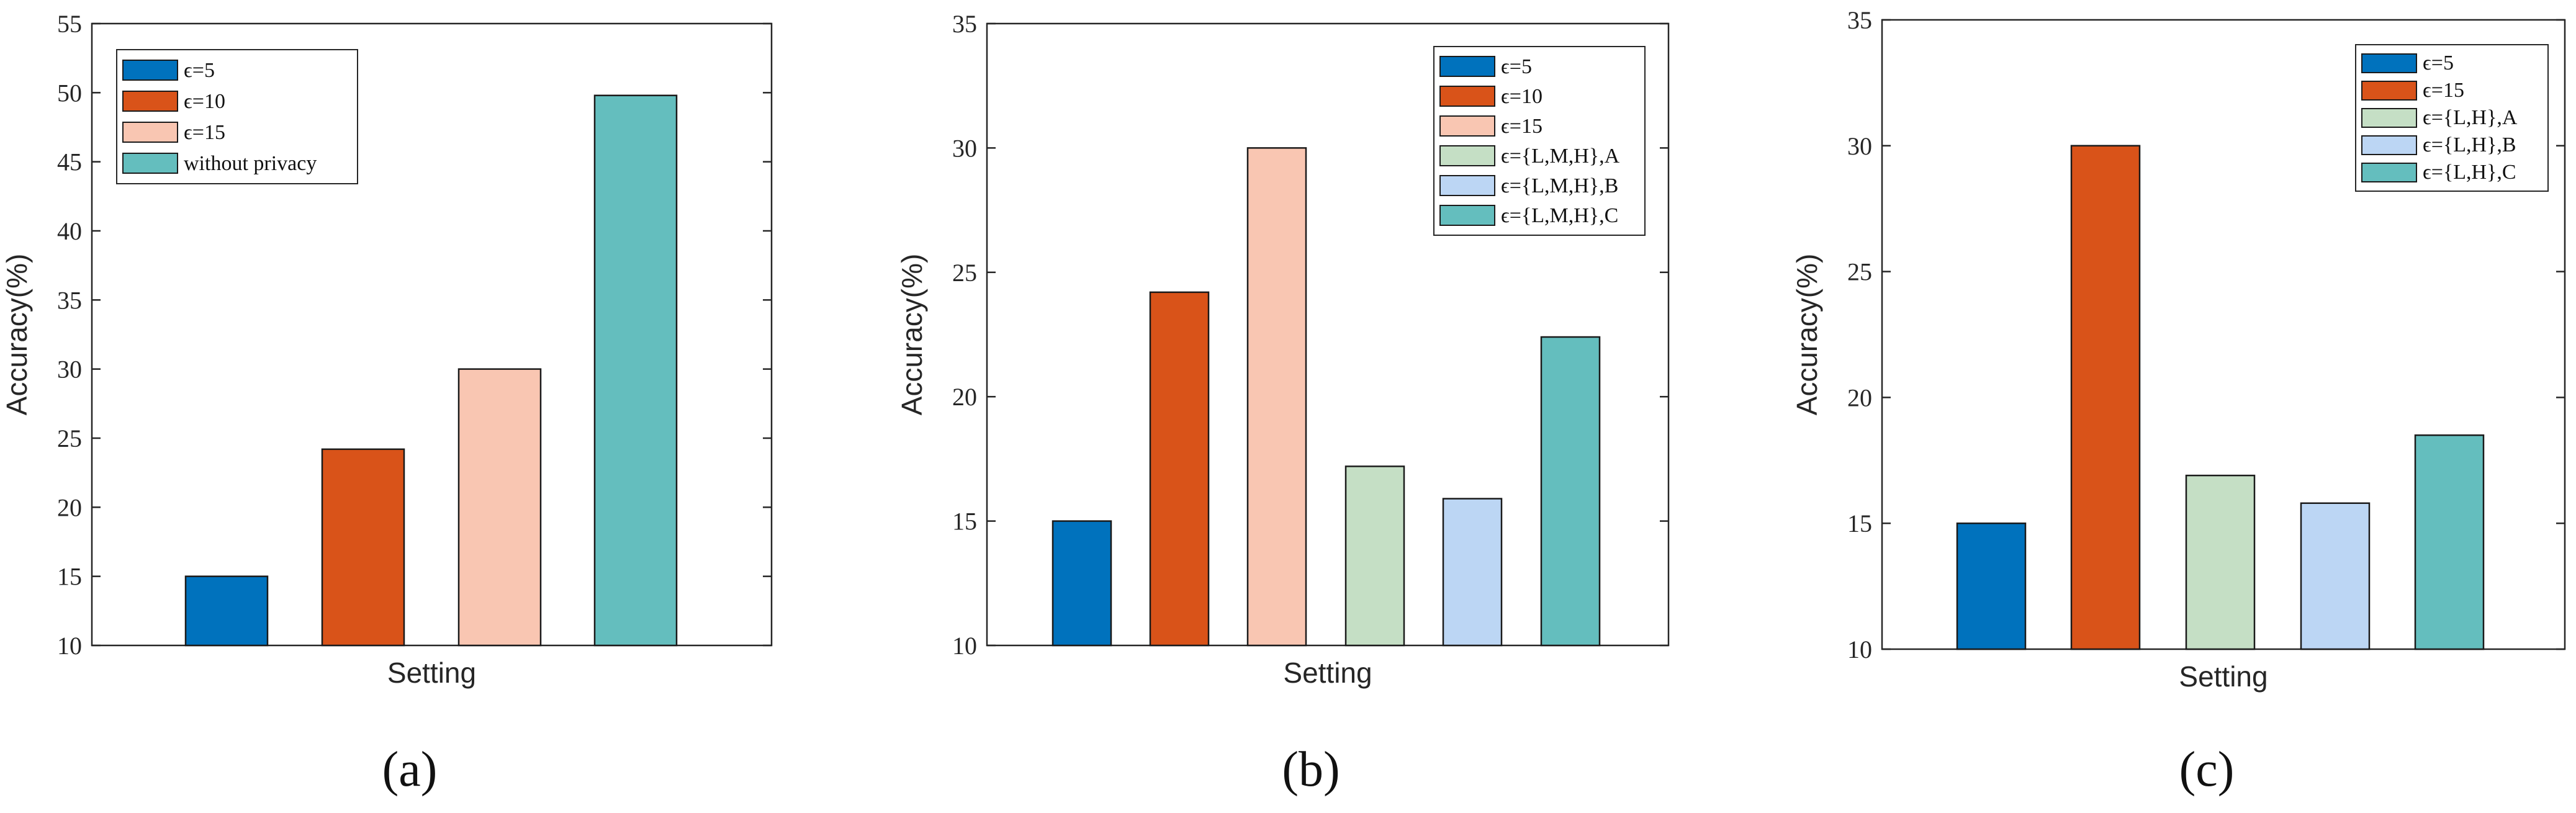 The width and height of the screenshot is (2576, 813). Describe the element at coordinates (1559, 185) in the screenshot. I see `legend-entry-label: ϵ={L,M,H},B` at that location.